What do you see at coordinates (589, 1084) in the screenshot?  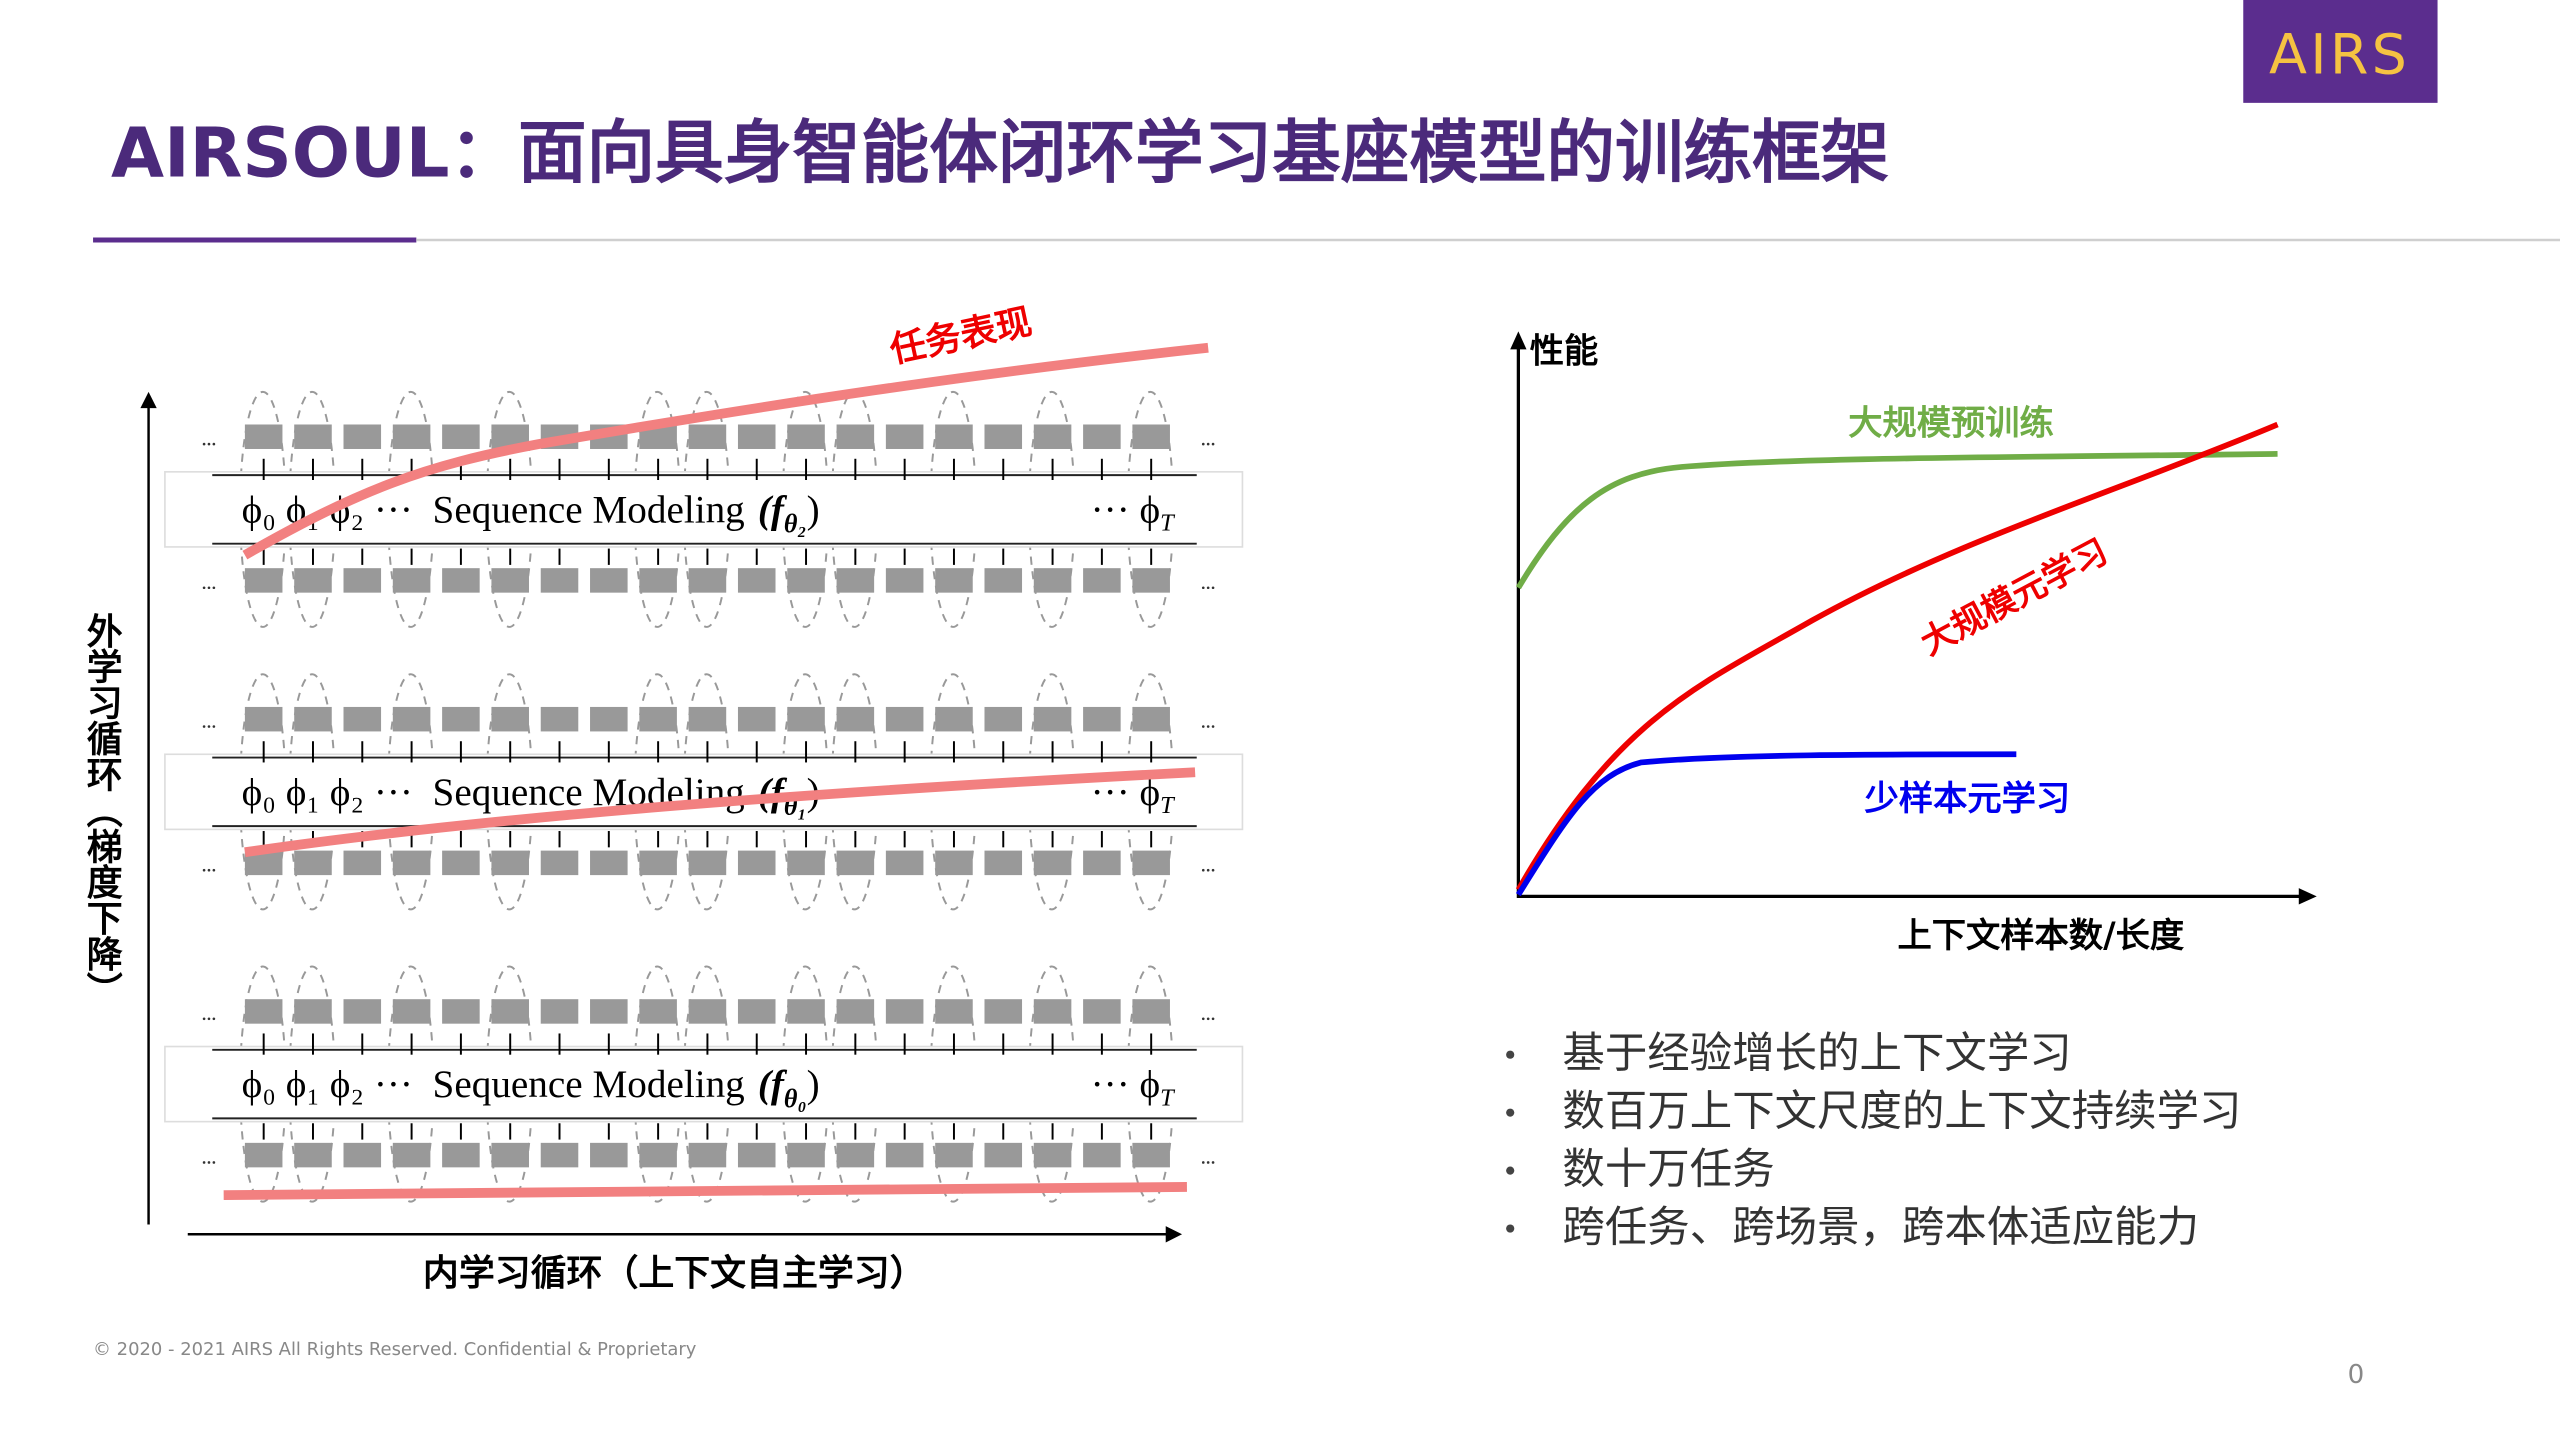 I see `label-part: Sequence Modeling` at bounding box center [589, 1084].